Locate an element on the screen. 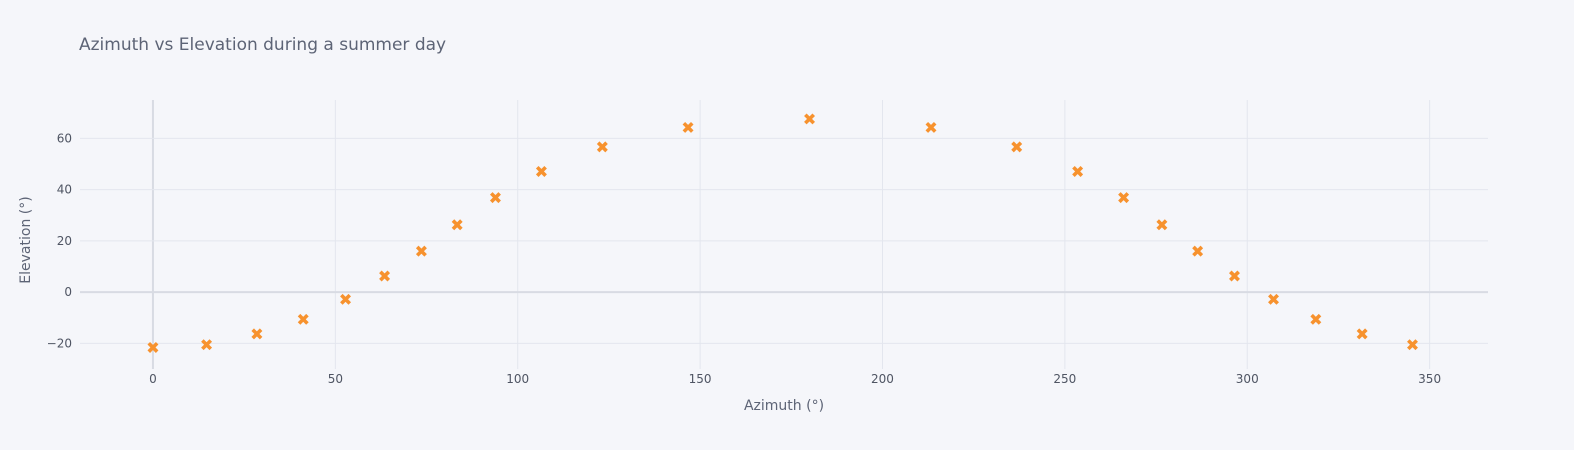  y-tick-label: 40 is located at coordinates (64, 190).